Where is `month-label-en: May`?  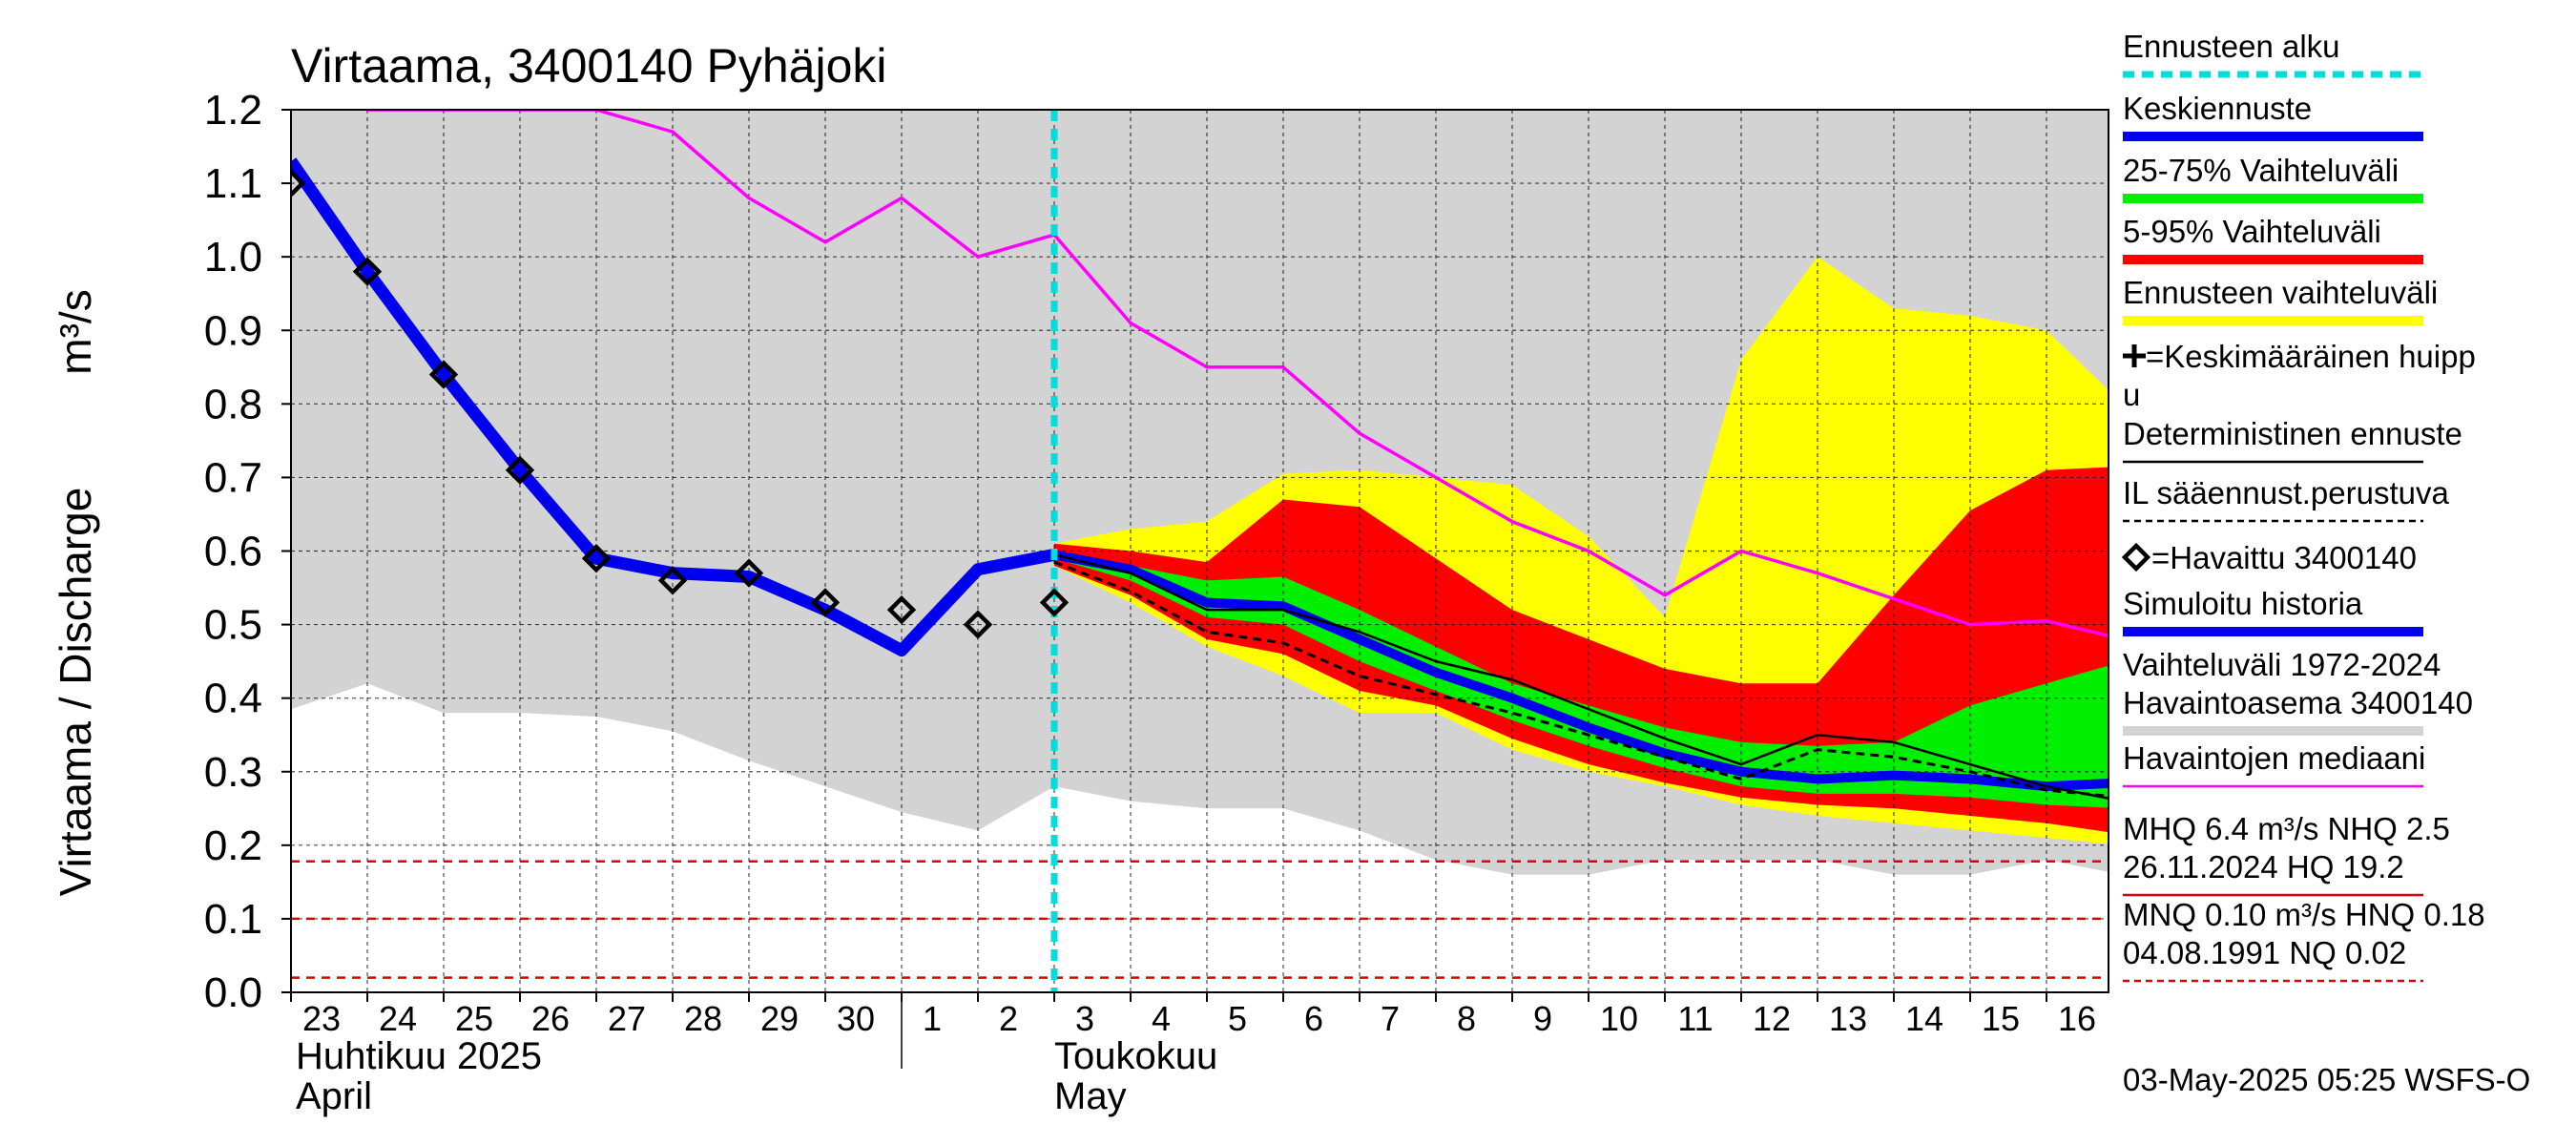 month-label-en: May is located at coordinates (1090, 1096).